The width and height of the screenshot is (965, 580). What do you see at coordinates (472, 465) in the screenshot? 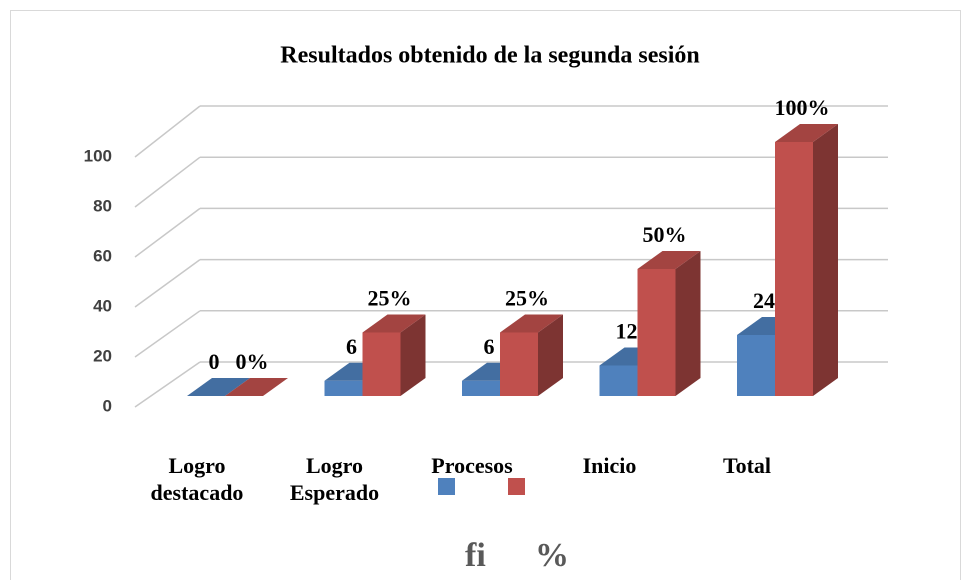
I see `x-tick-label: Procesos` at bounding box center [472, 465].